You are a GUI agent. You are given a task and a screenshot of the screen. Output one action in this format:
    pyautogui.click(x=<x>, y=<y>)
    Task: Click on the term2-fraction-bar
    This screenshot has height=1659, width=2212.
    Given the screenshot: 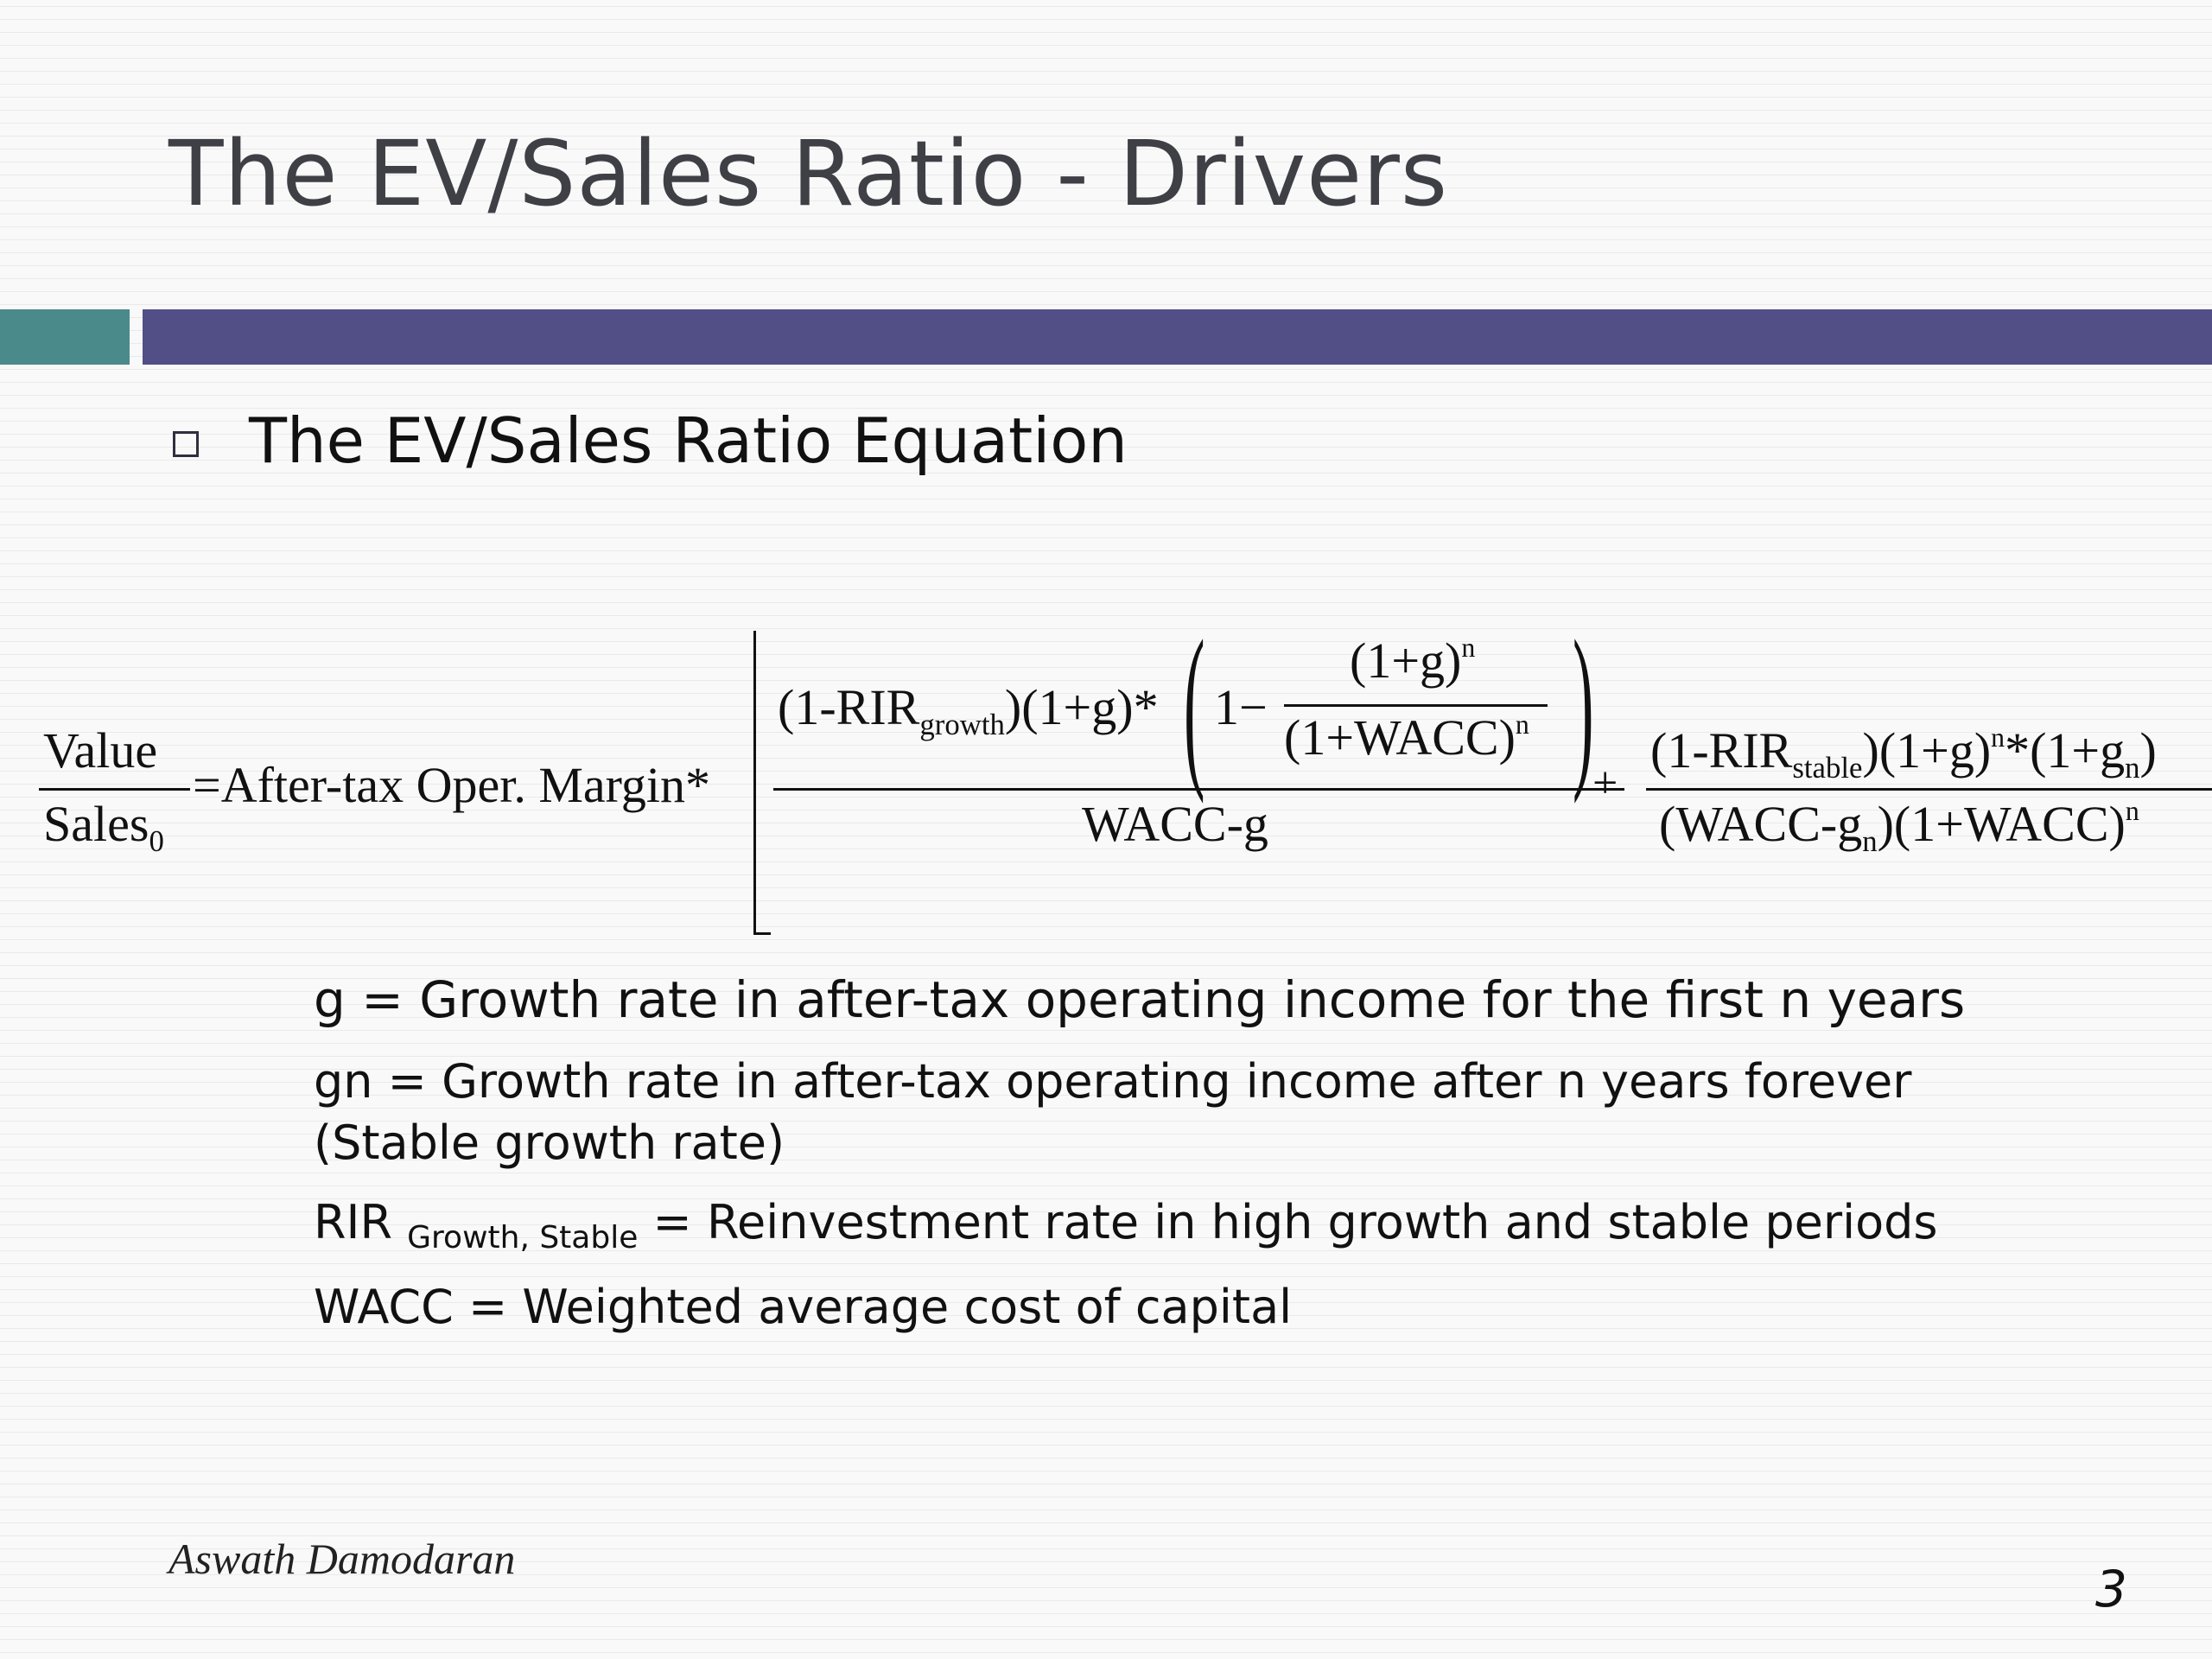 What is the action you would take?
    pyautogui.click(x=1929, y=789)
    